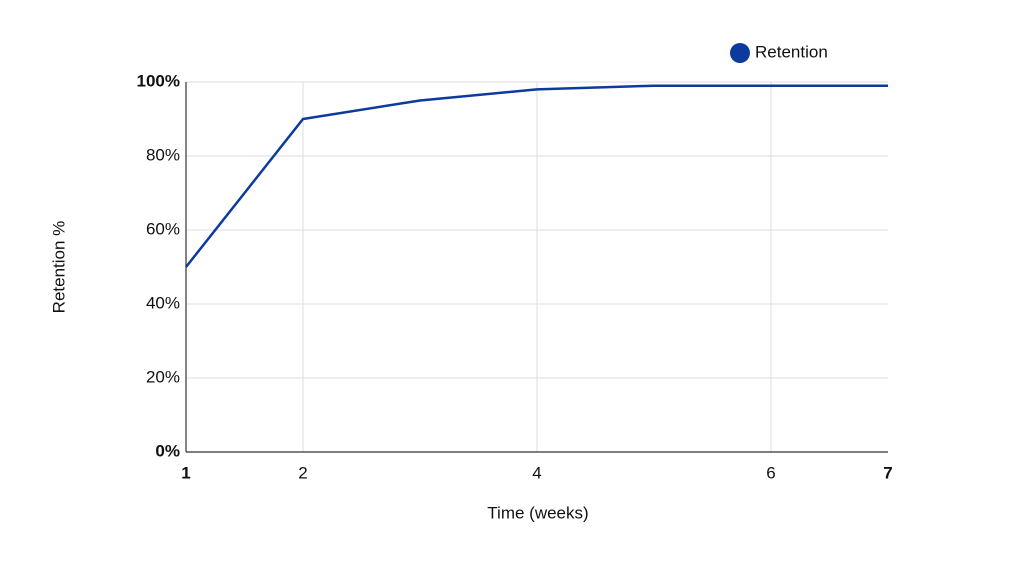  Describe the element at coordinates (791, 51) in the screenshot. I see `legend-label: Retention` at that location.